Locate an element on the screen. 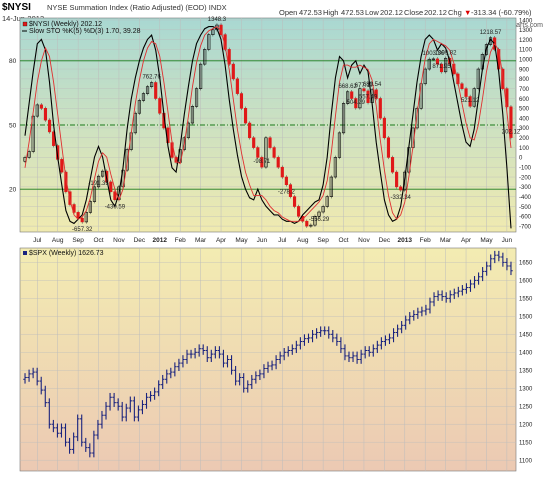 The height and width of the screenshot is (480, 545). nysi-y-tick: 300 is located at coordinates (524, 129).